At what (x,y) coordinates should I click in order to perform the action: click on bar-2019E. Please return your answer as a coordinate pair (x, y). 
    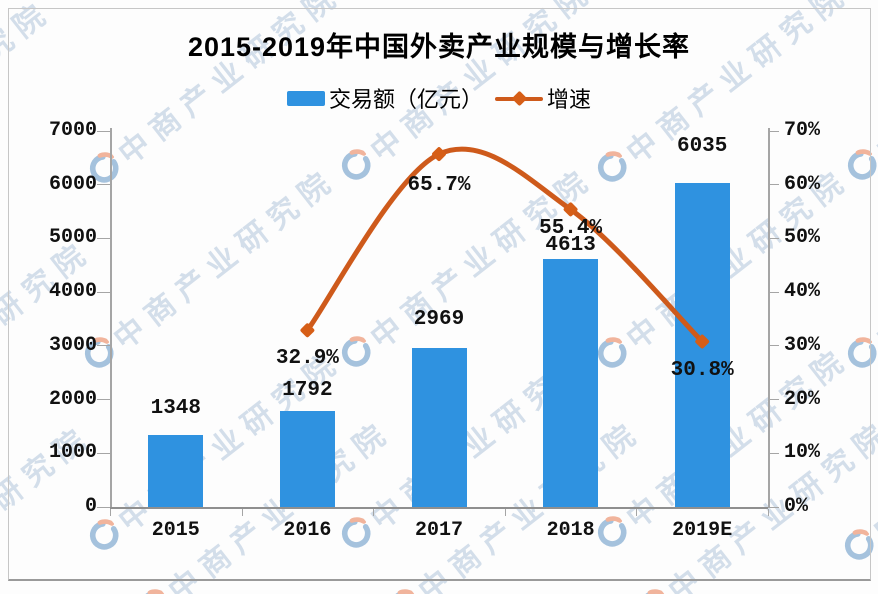
    Looking at the image, I should click on (702, 344).